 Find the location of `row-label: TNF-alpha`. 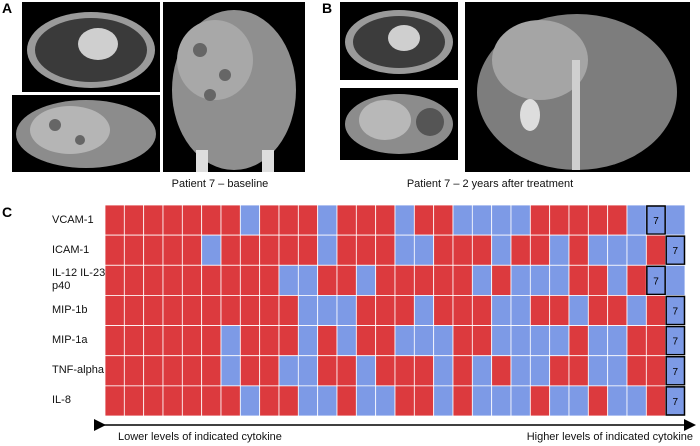

row-label: TNF-alpha is located at coordinates (78, 370).